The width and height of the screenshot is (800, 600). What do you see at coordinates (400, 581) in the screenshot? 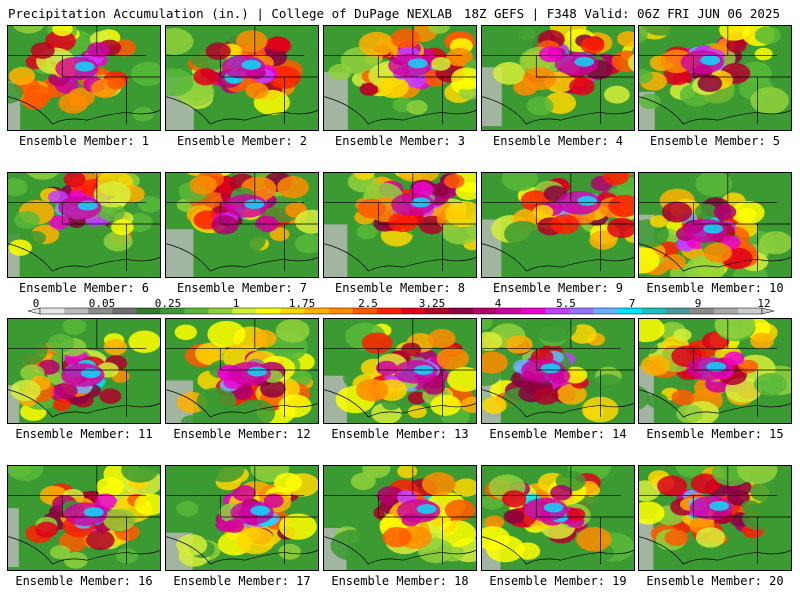
I see `ensemble-member-label: Ensemble Member: 18` at bounding box center [400, 581].